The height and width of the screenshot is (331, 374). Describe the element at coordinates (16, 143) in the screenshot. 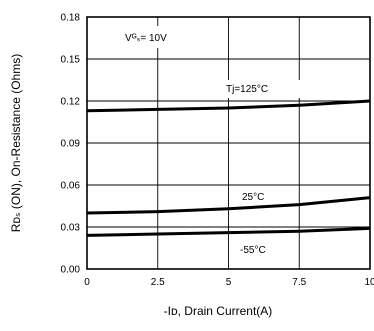

I see `y-axis-title: Rᴅₛ (ON), On-Resistance (Ohms)` at that location.